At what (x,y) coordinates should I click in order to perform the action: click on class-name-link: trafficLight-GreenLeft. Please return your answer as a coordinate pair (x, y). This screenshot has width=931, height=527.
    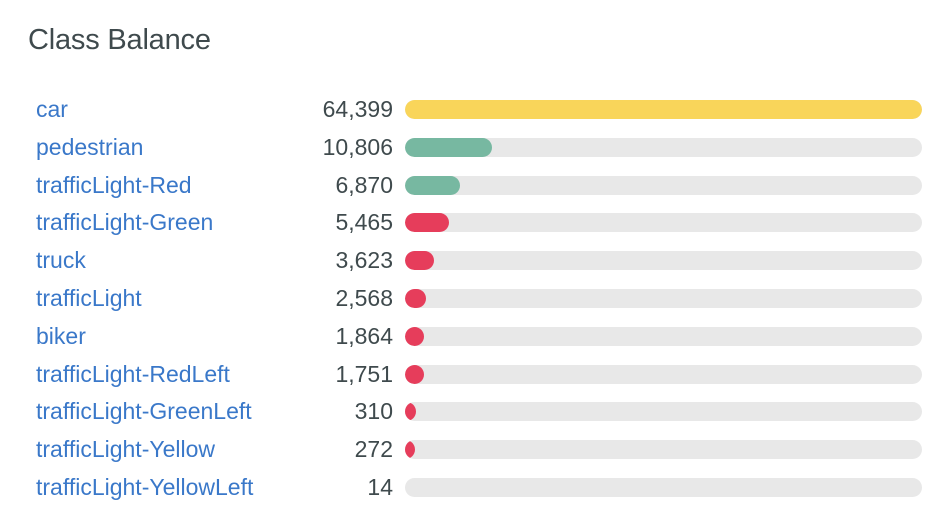
    Looking at the image, I should click on (144, 411).